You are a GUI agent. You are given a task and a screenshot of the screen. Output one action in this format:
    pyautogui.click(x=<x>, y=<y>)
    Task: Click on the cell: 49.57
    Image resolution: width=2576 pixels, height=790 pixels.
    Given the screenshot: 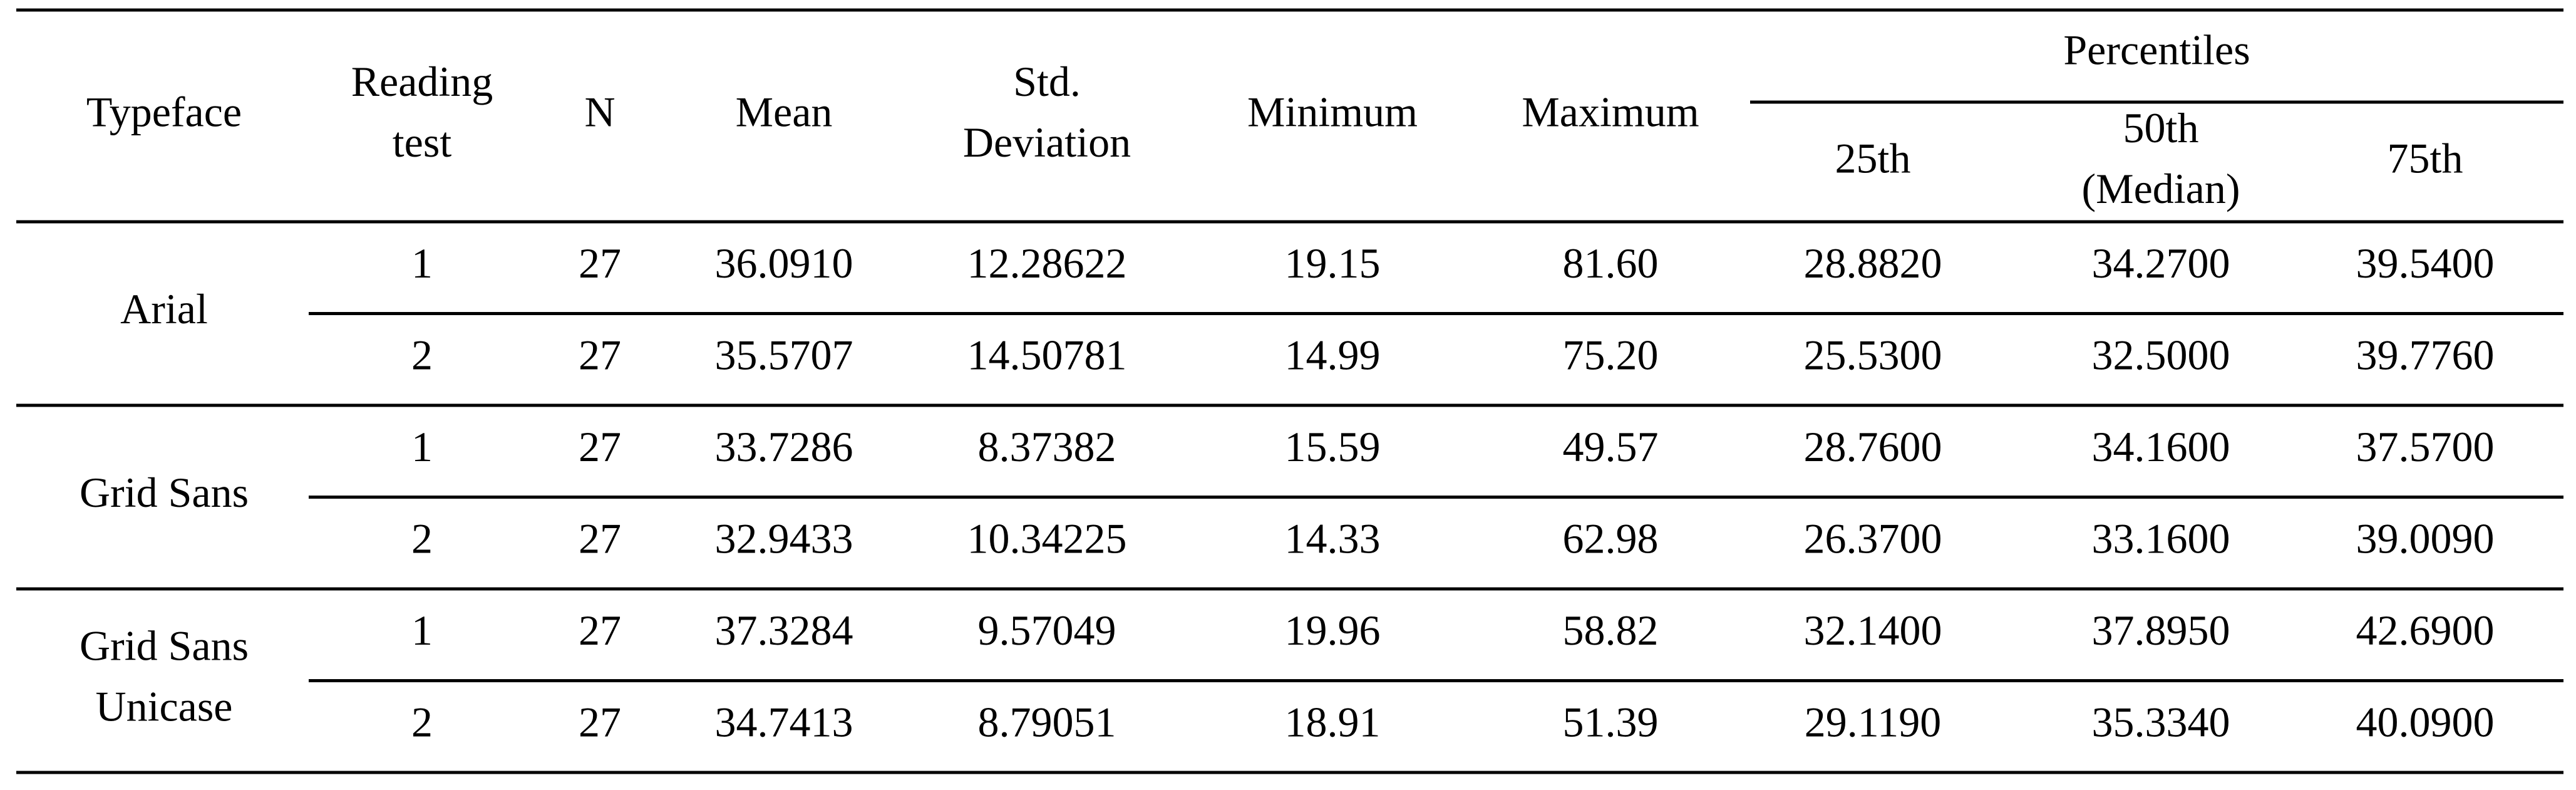 What is the action you would take?
    pyautogui.click(x=1611, y=447)
    